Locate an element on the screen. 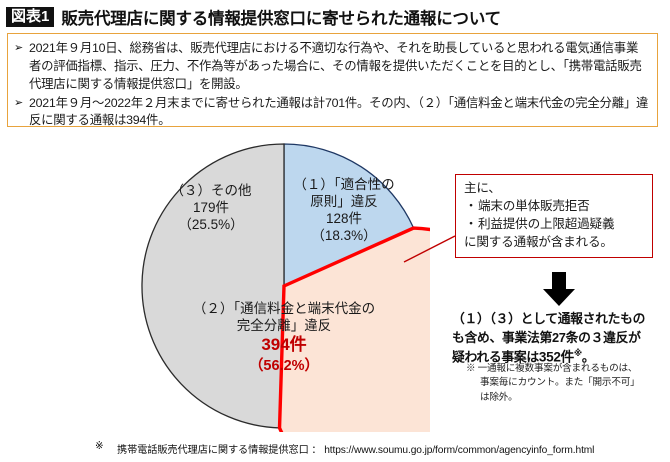  conclusion-note-line-2: 事案毎にカウント。また「開示不可」 is located at coordinates (560, 383).